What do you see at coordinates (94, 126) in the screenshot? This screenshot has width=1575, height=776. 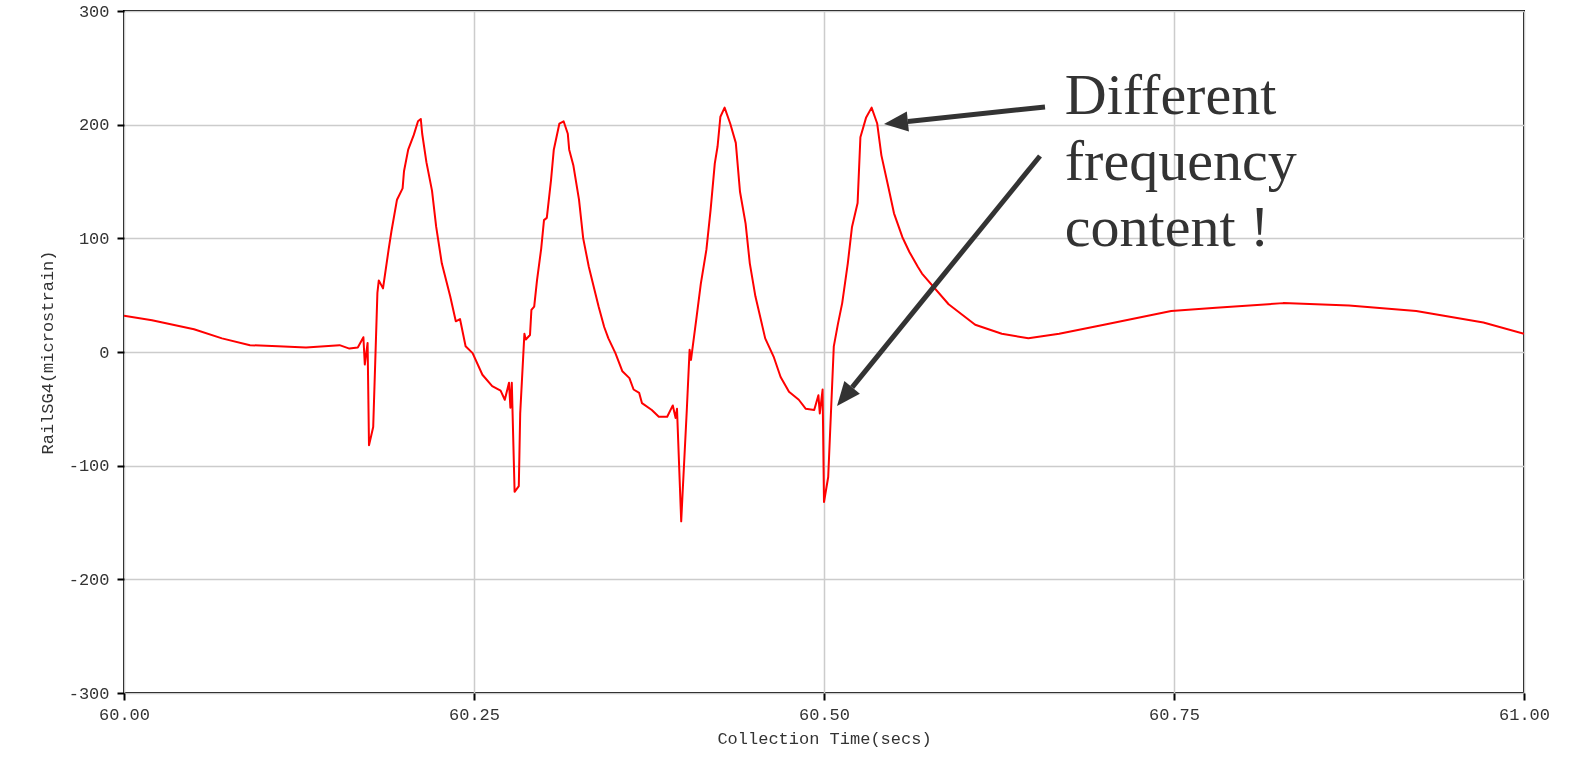 I see `y-tick-label: 200` at bounding box center [94, 126].